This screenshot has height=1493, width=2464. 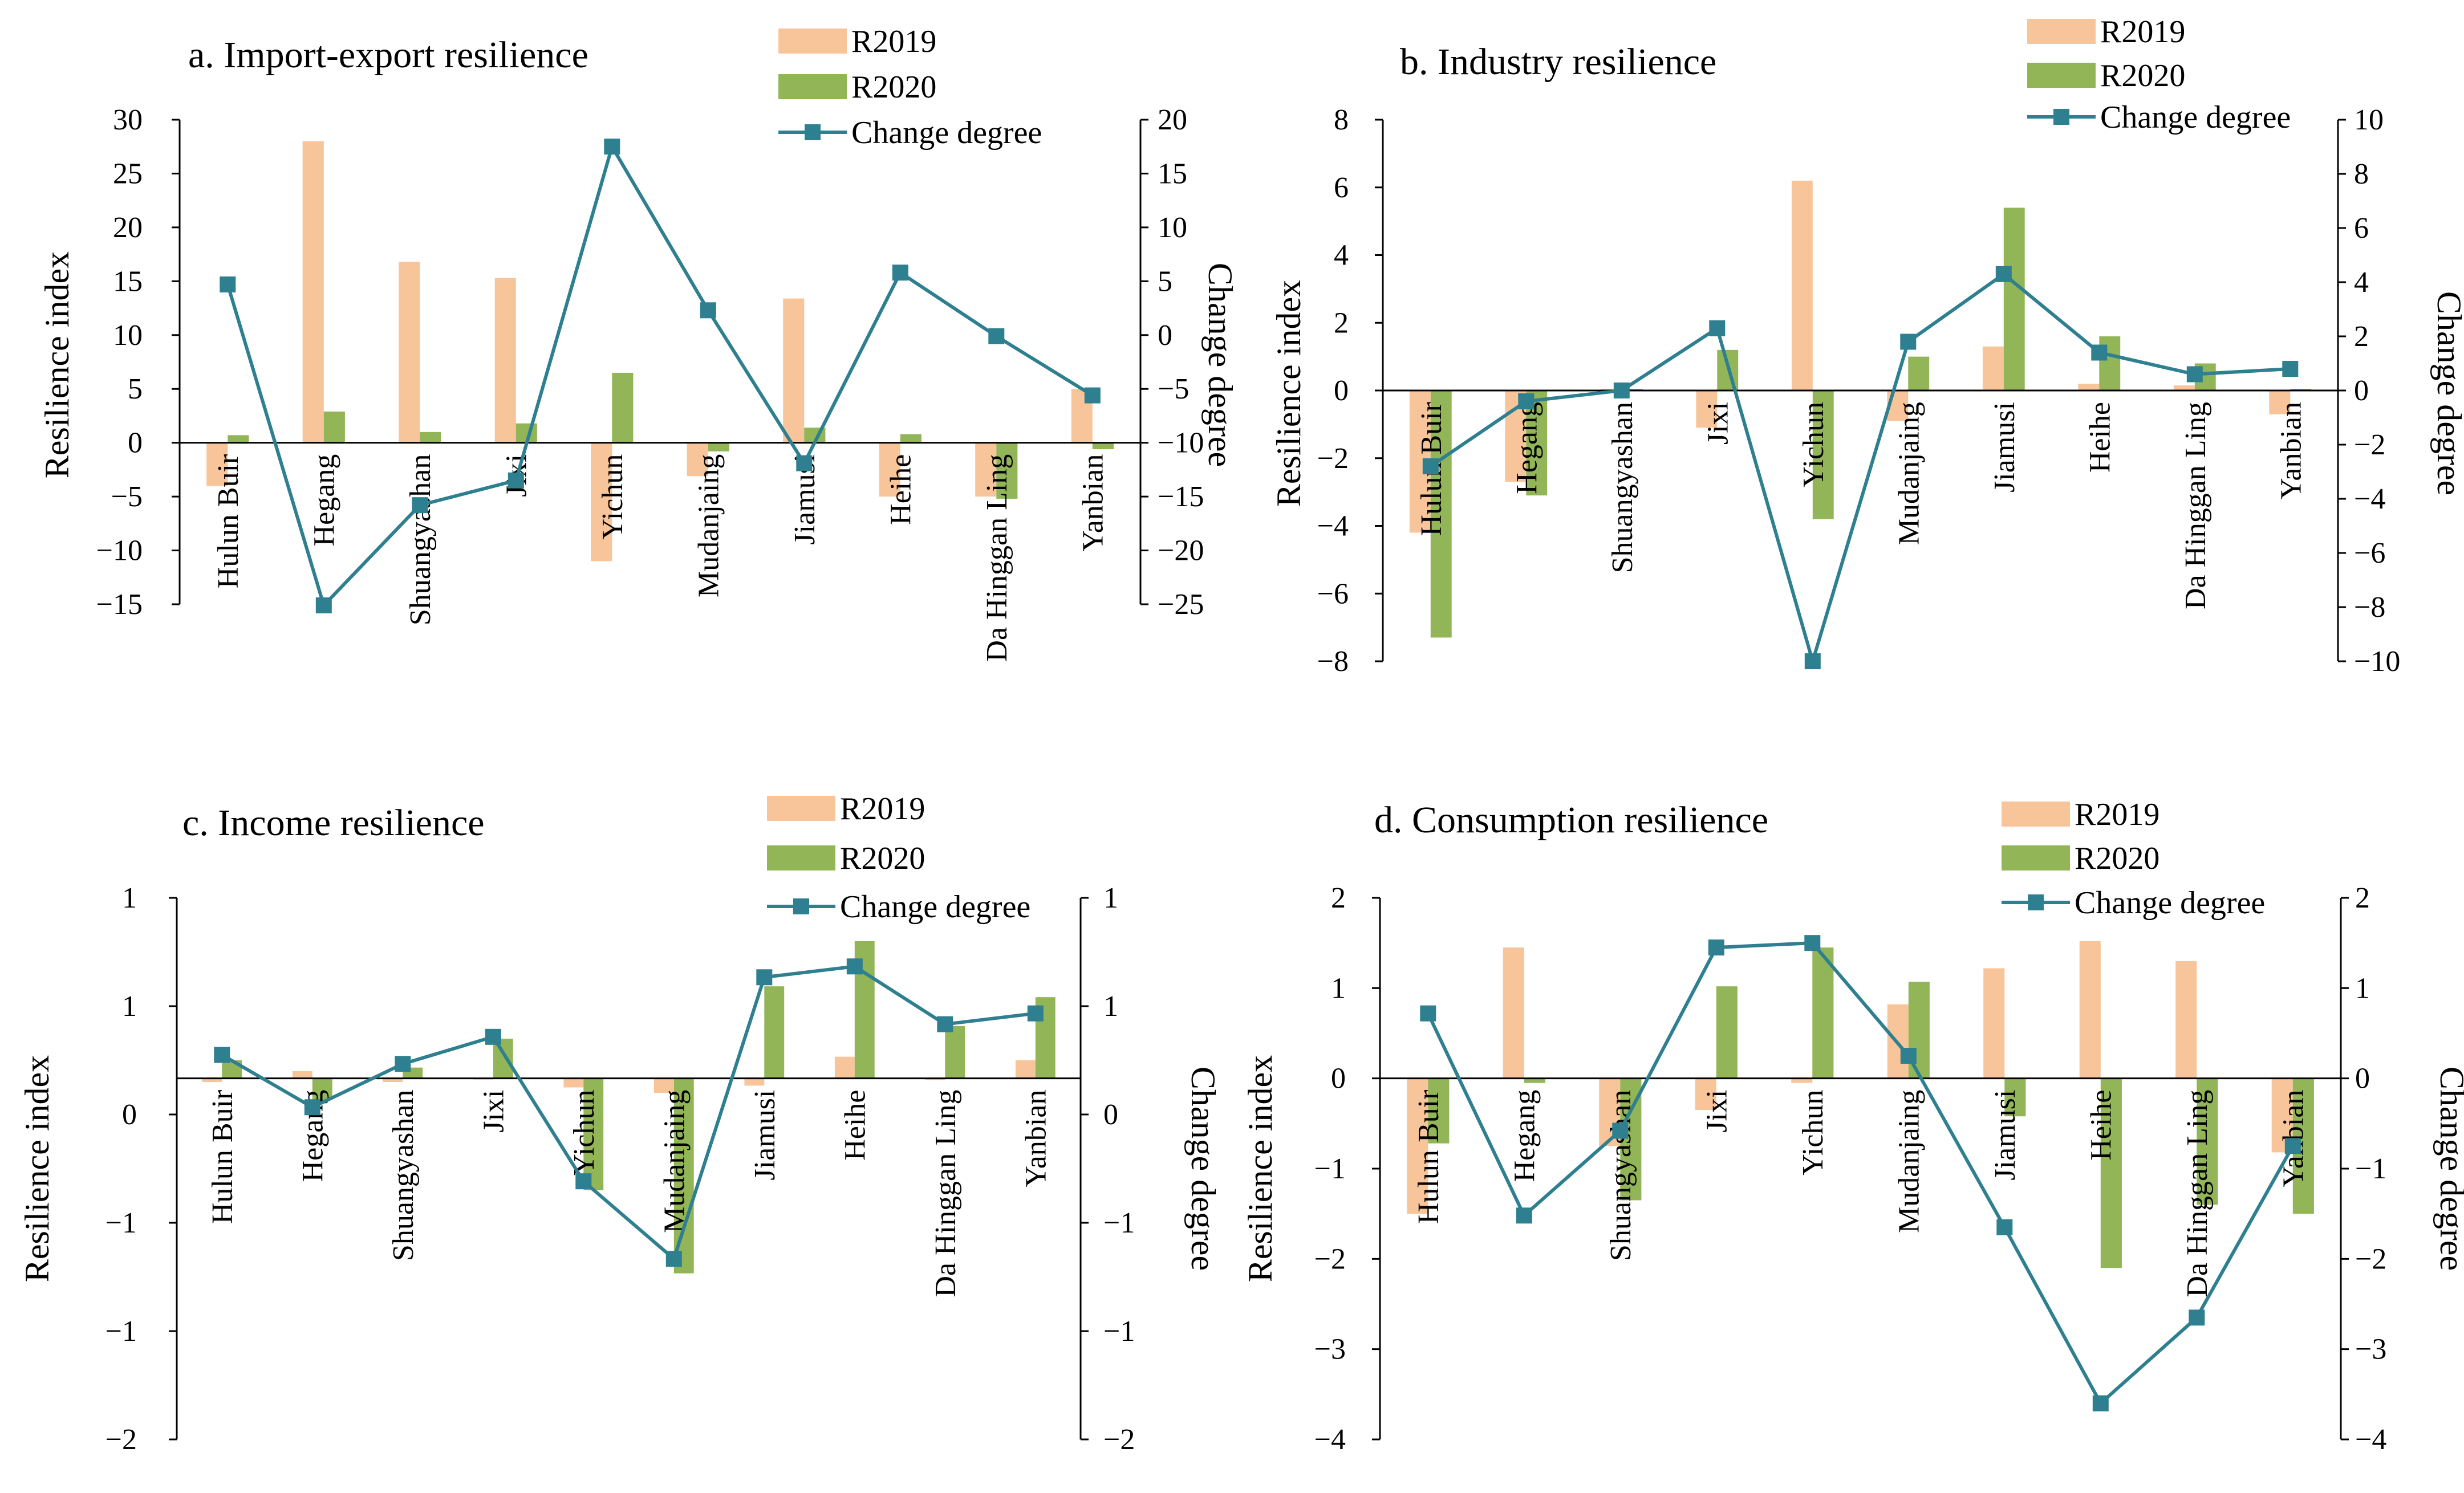 What do you see at coordinates (2361, 228) in the screenshot?
I see `y2-tick-label: 6` at bounding box center [2361, 228].